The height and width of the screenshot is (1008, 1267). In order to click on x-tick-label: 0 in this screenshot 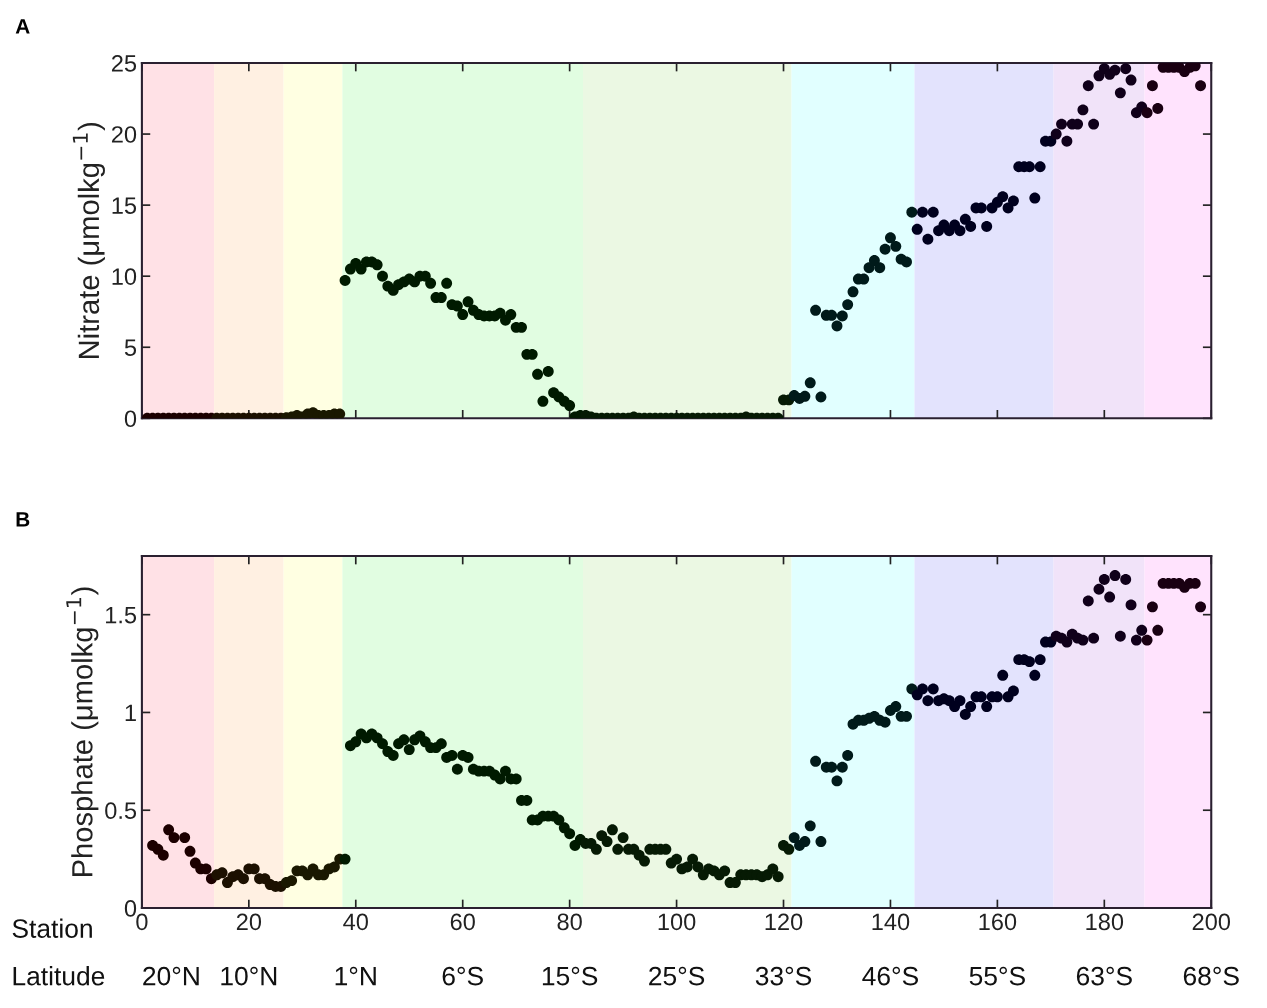, I will do `click(142, 922)`.